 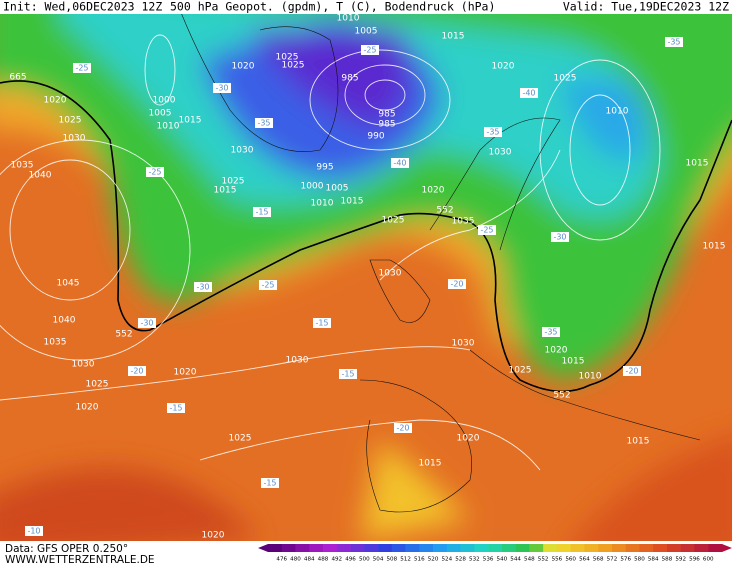 I want to click on pressure-label: 995, so click(x=324, y=168).